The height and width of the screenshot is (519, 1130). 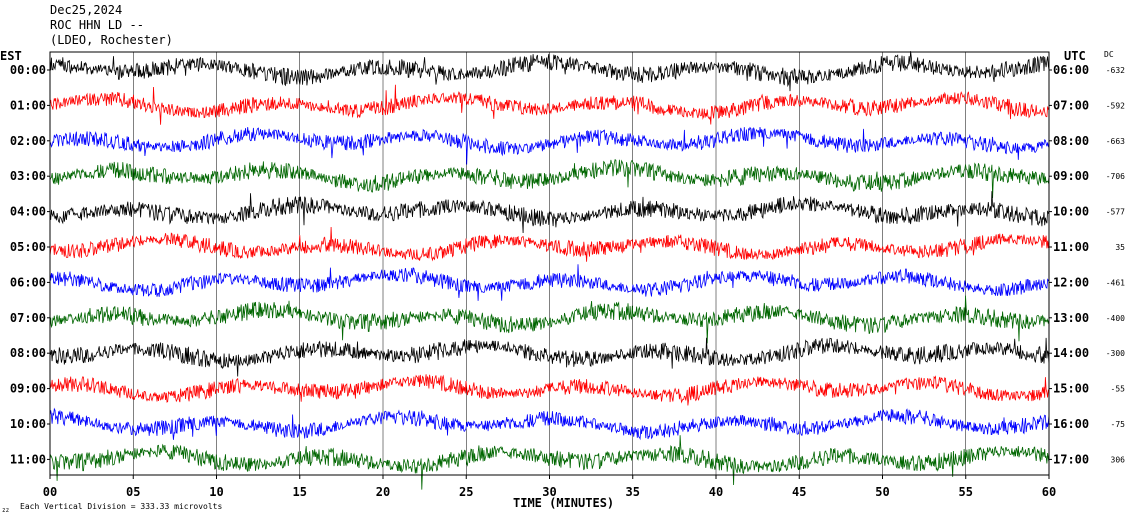 I want to click on dc-column-label: DC, so click(x=1109, y=54).